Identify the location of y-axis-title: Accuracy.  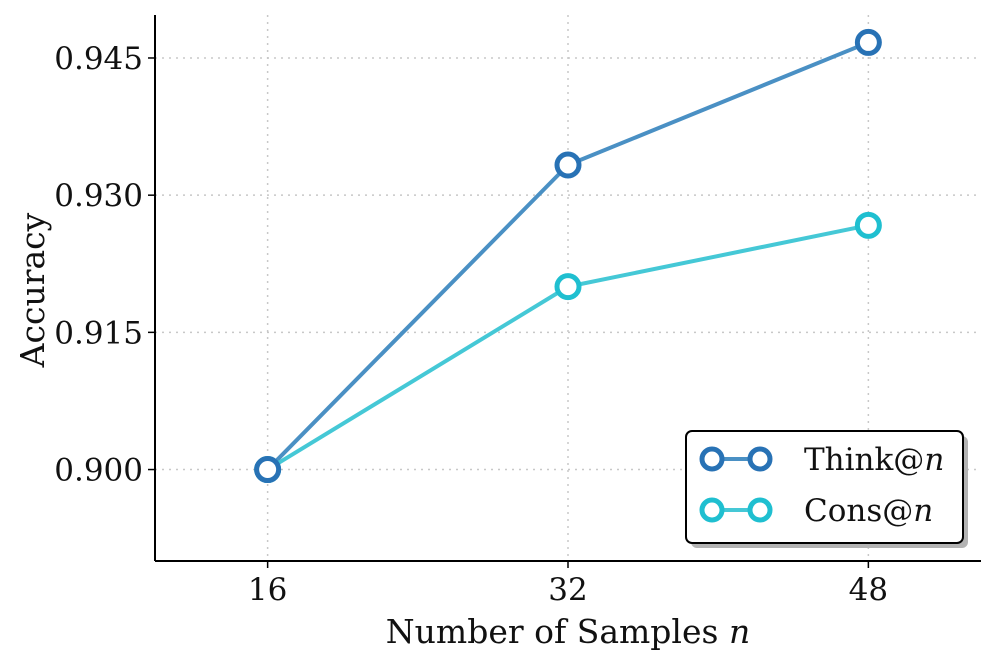
(32, 290).